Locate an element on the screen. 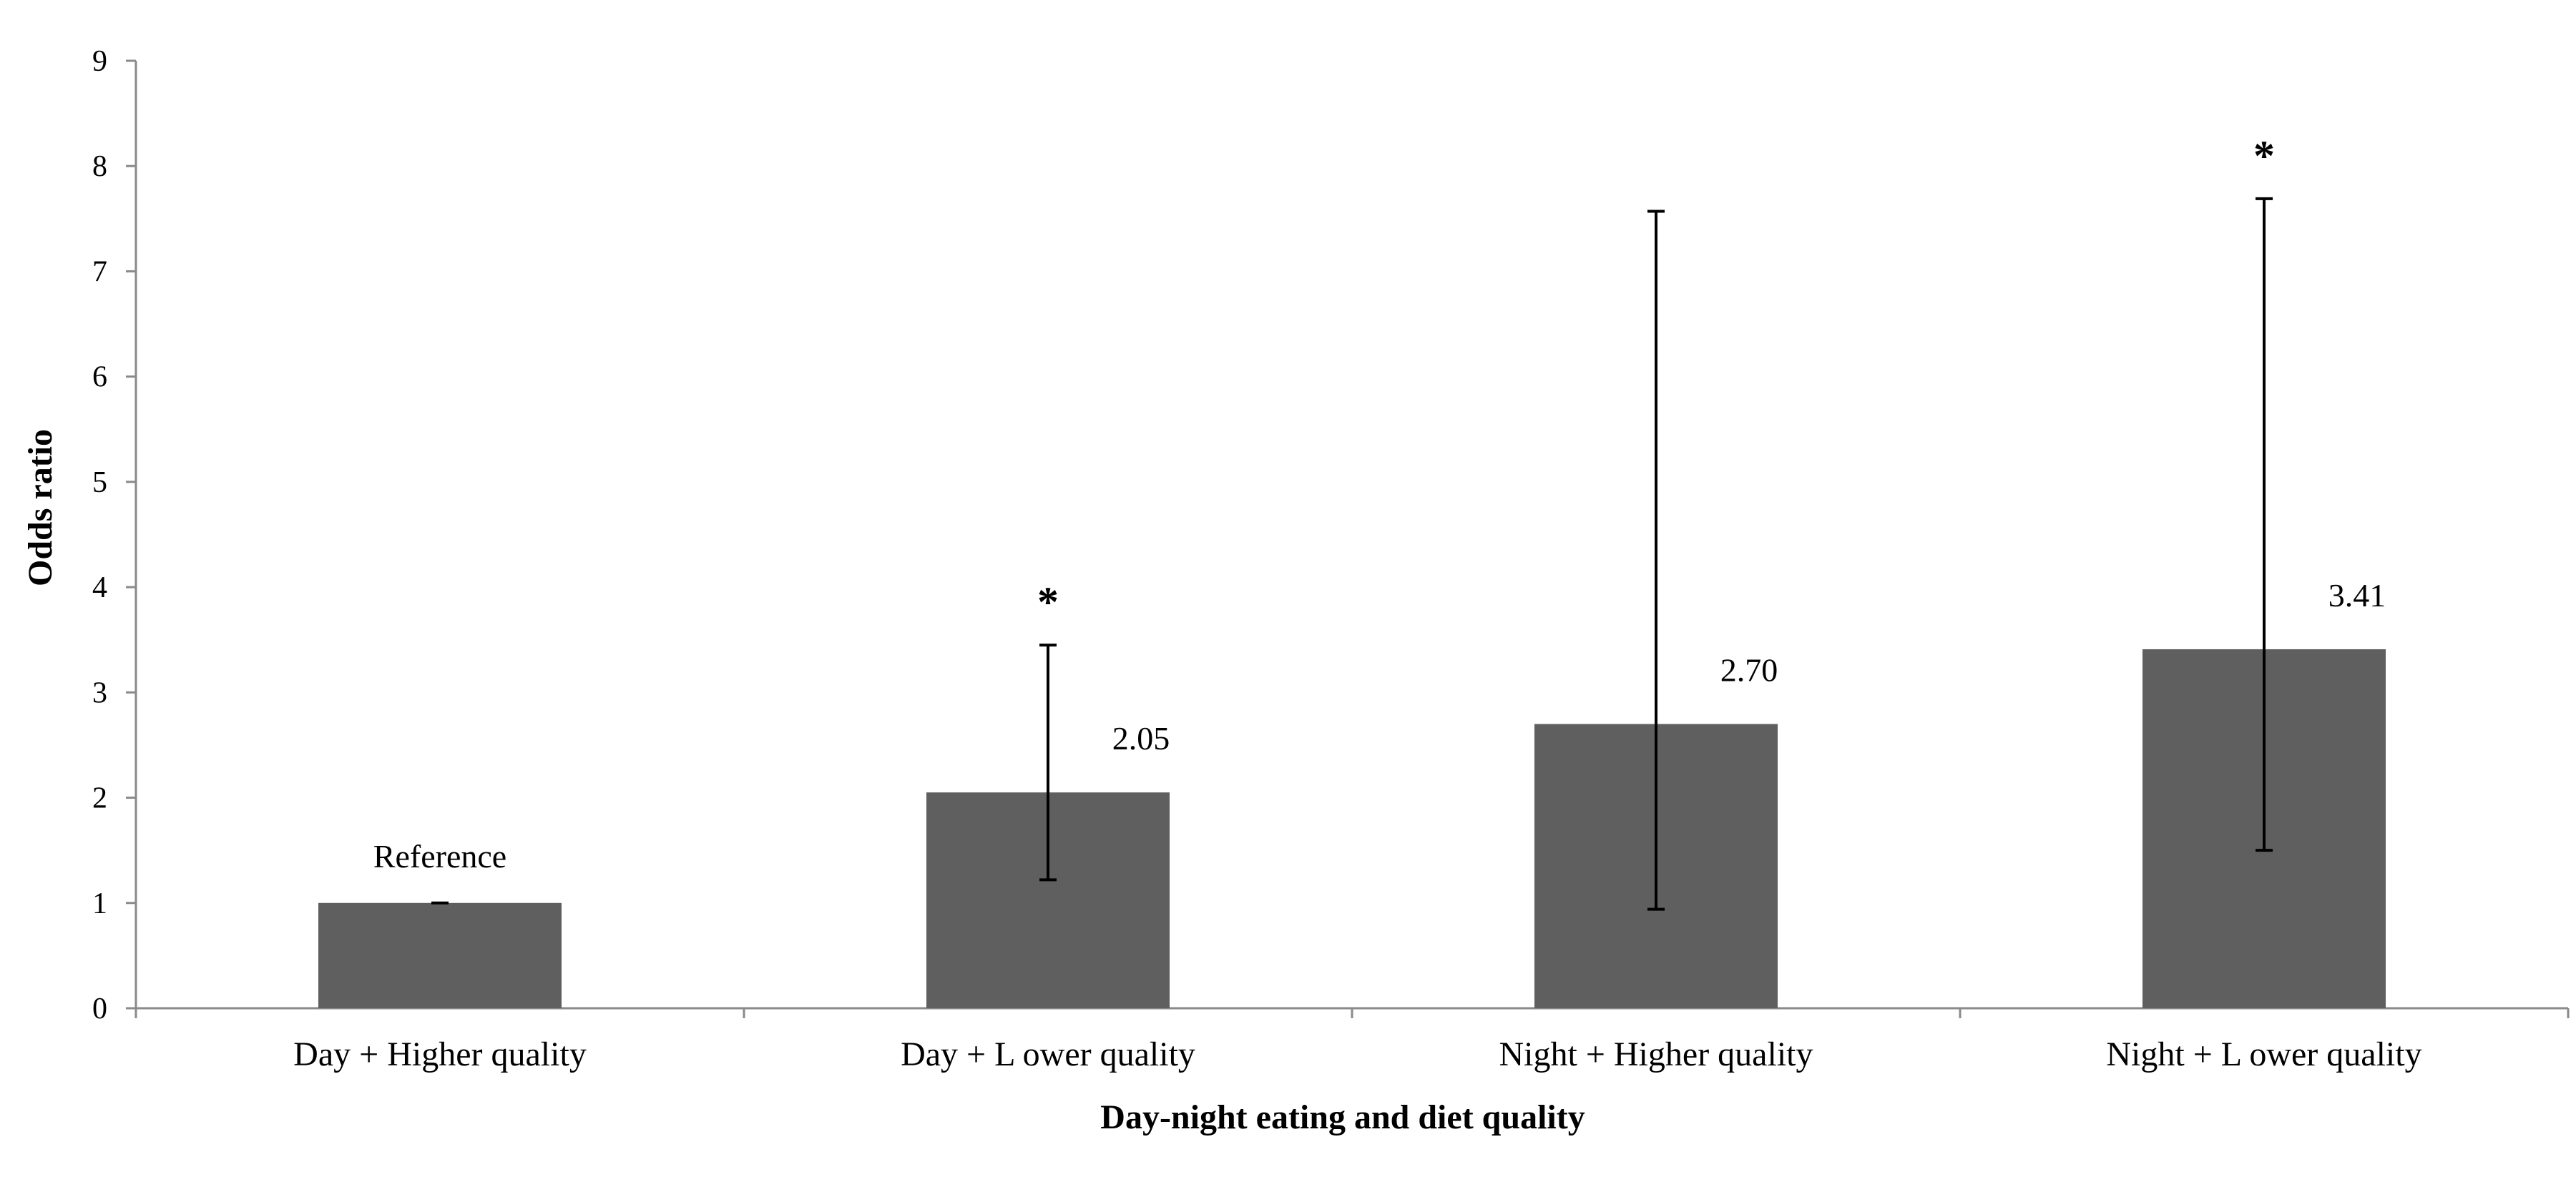 This screenshot has height=1182, width=2576. y-tick-label: 7 is located at coordinates (99, 271).